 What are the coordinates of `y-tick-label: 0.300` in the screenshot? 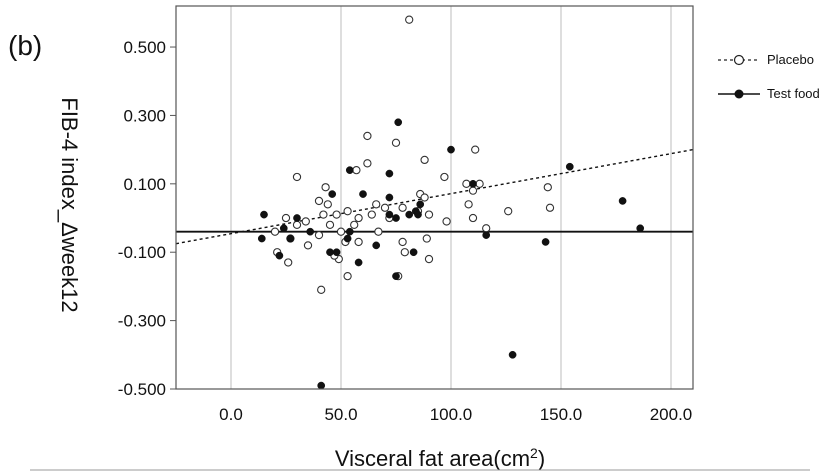 It's located at (144, 115).